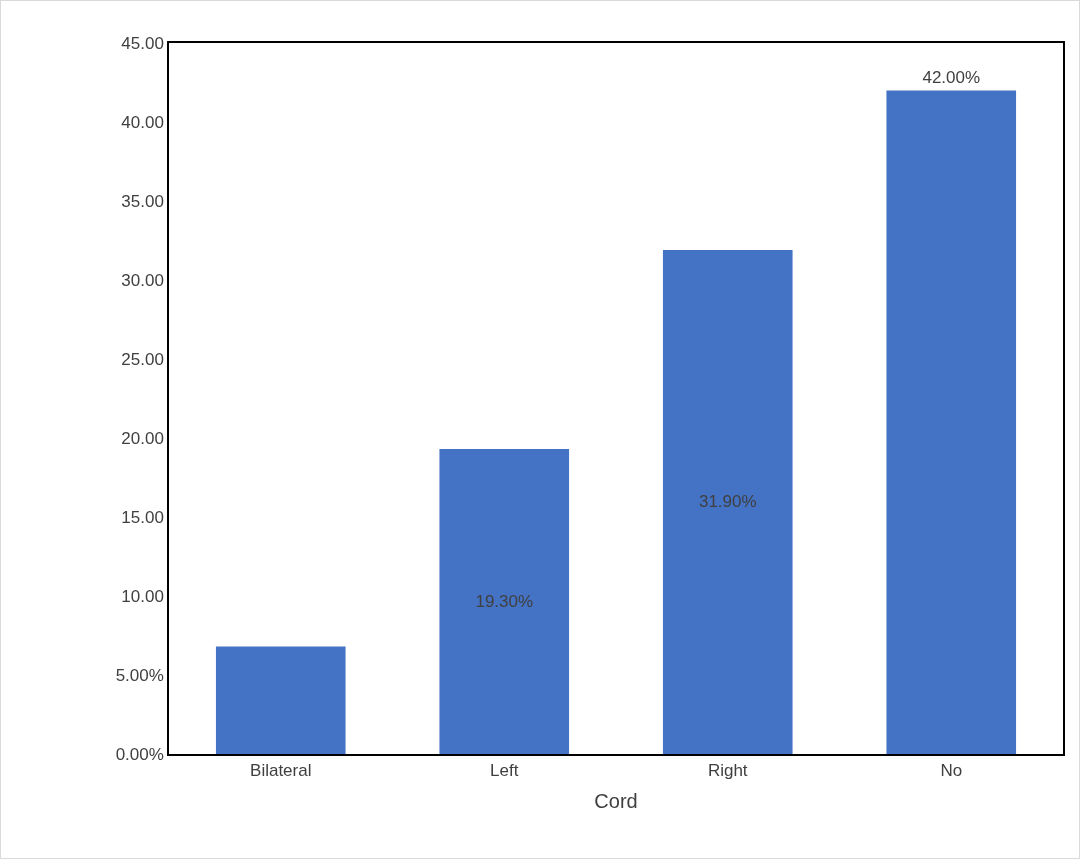 The image size is (1080, 859). What do you see at coordinates (142, 438) in the screenshot?
I see `y-tick-label: 20.00` at bounding box center [142, 438].